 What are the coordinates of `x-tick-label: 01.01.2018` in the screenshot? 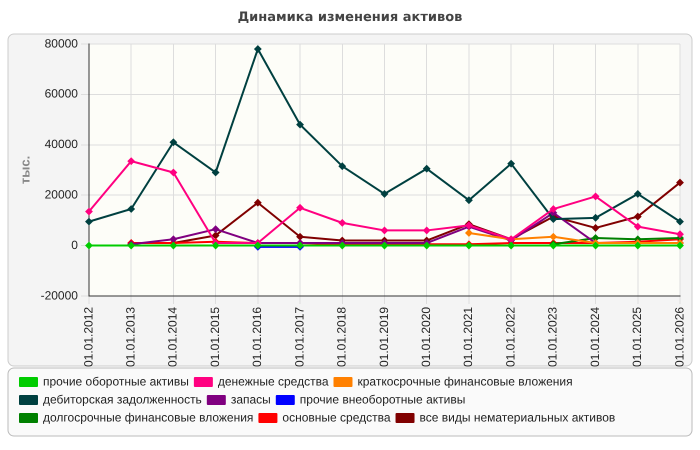 It's located at (341, 337).